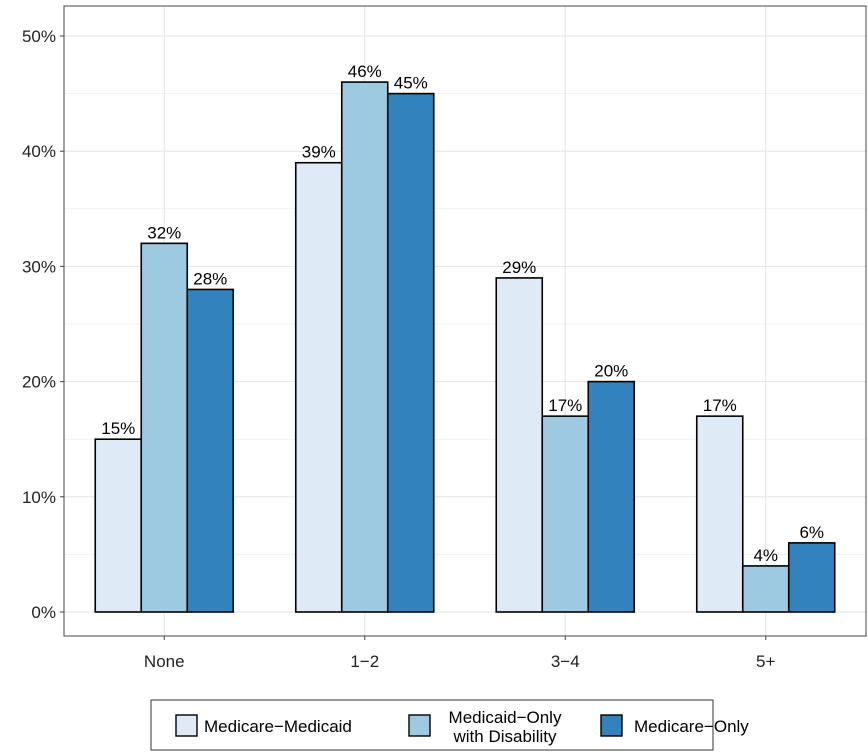 This screenshot has width=868, height=755. I want to click on data-label-none-medicare-medicaid: 15%, so click(118, 428).